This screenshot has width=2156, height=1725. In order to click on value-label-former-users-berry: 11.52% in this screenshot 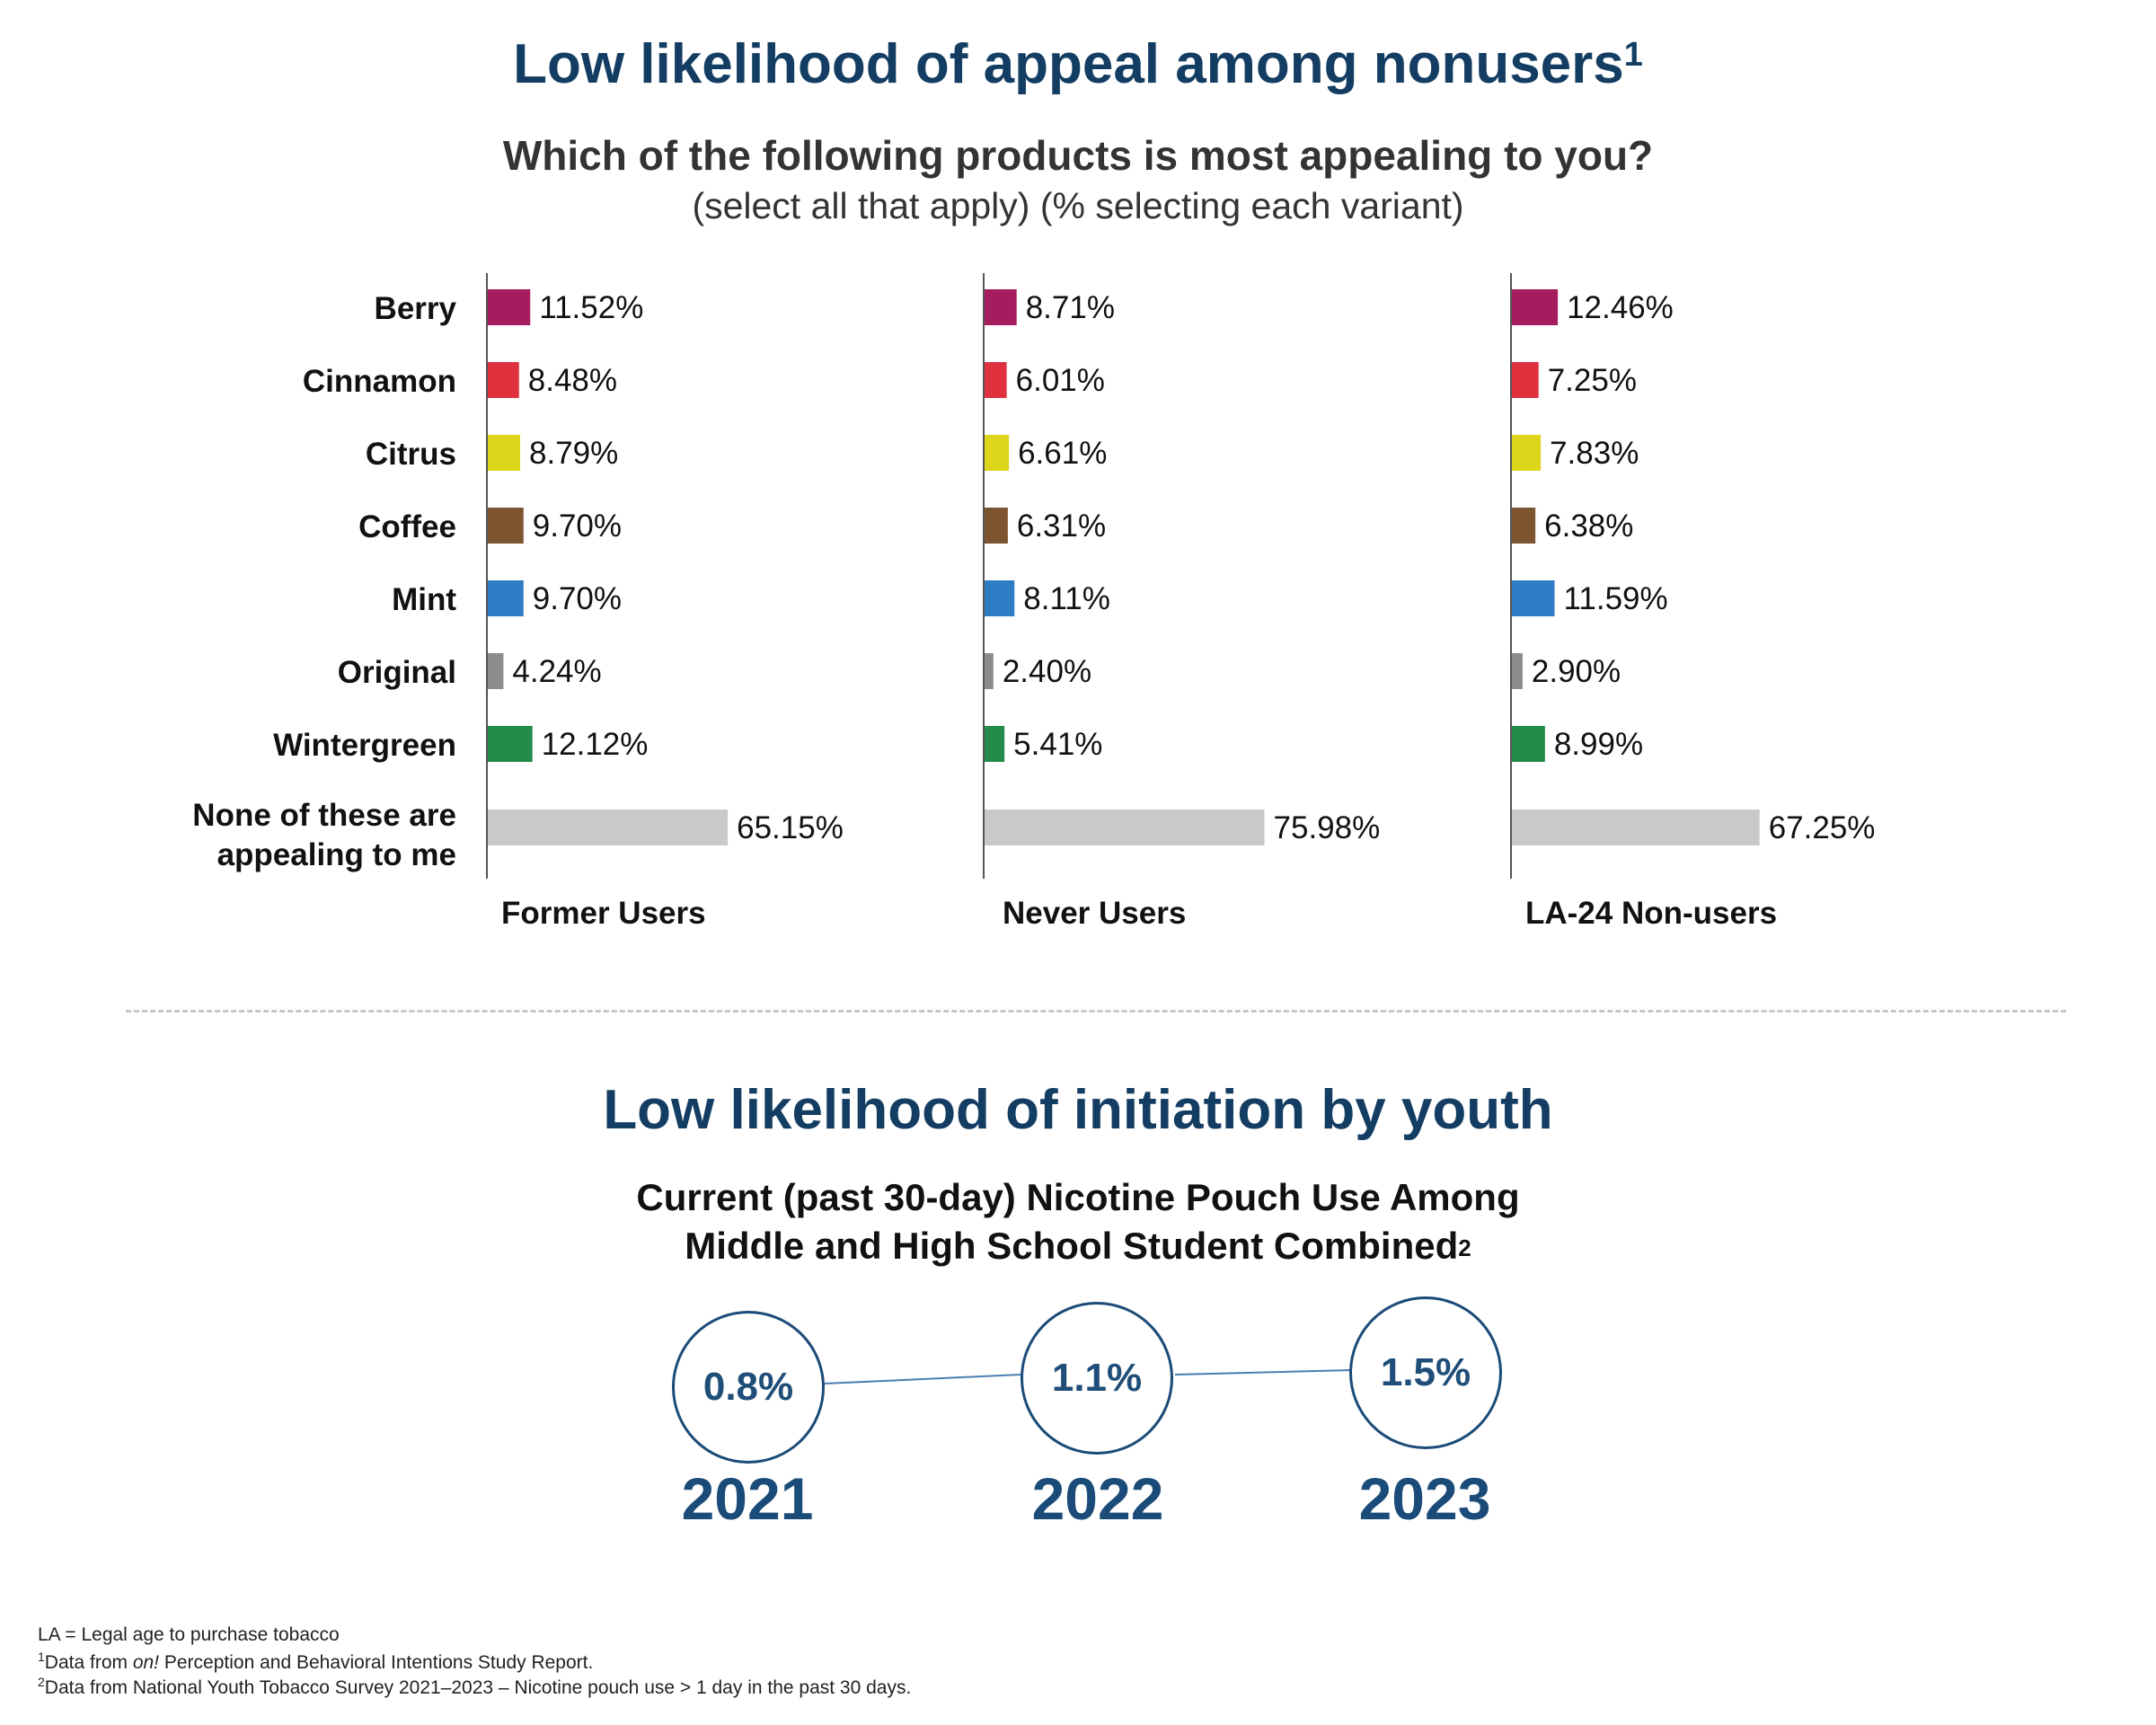, I will do `click(591, 307)`.